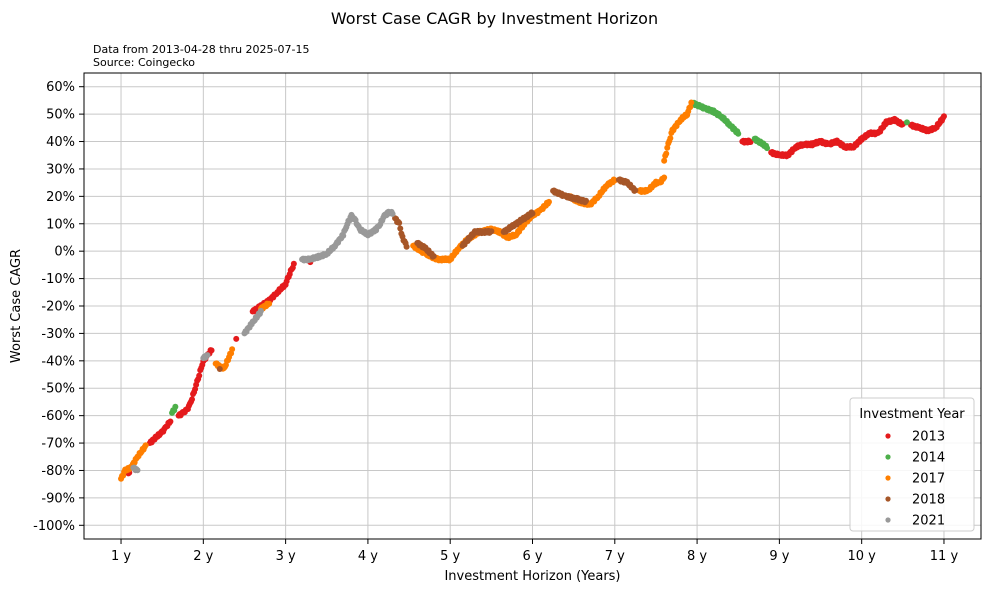  What do you see at coordinates (60, 197) in the screenshot?
I see `y-tick-label: 20%` at bounding box center [60, 197].